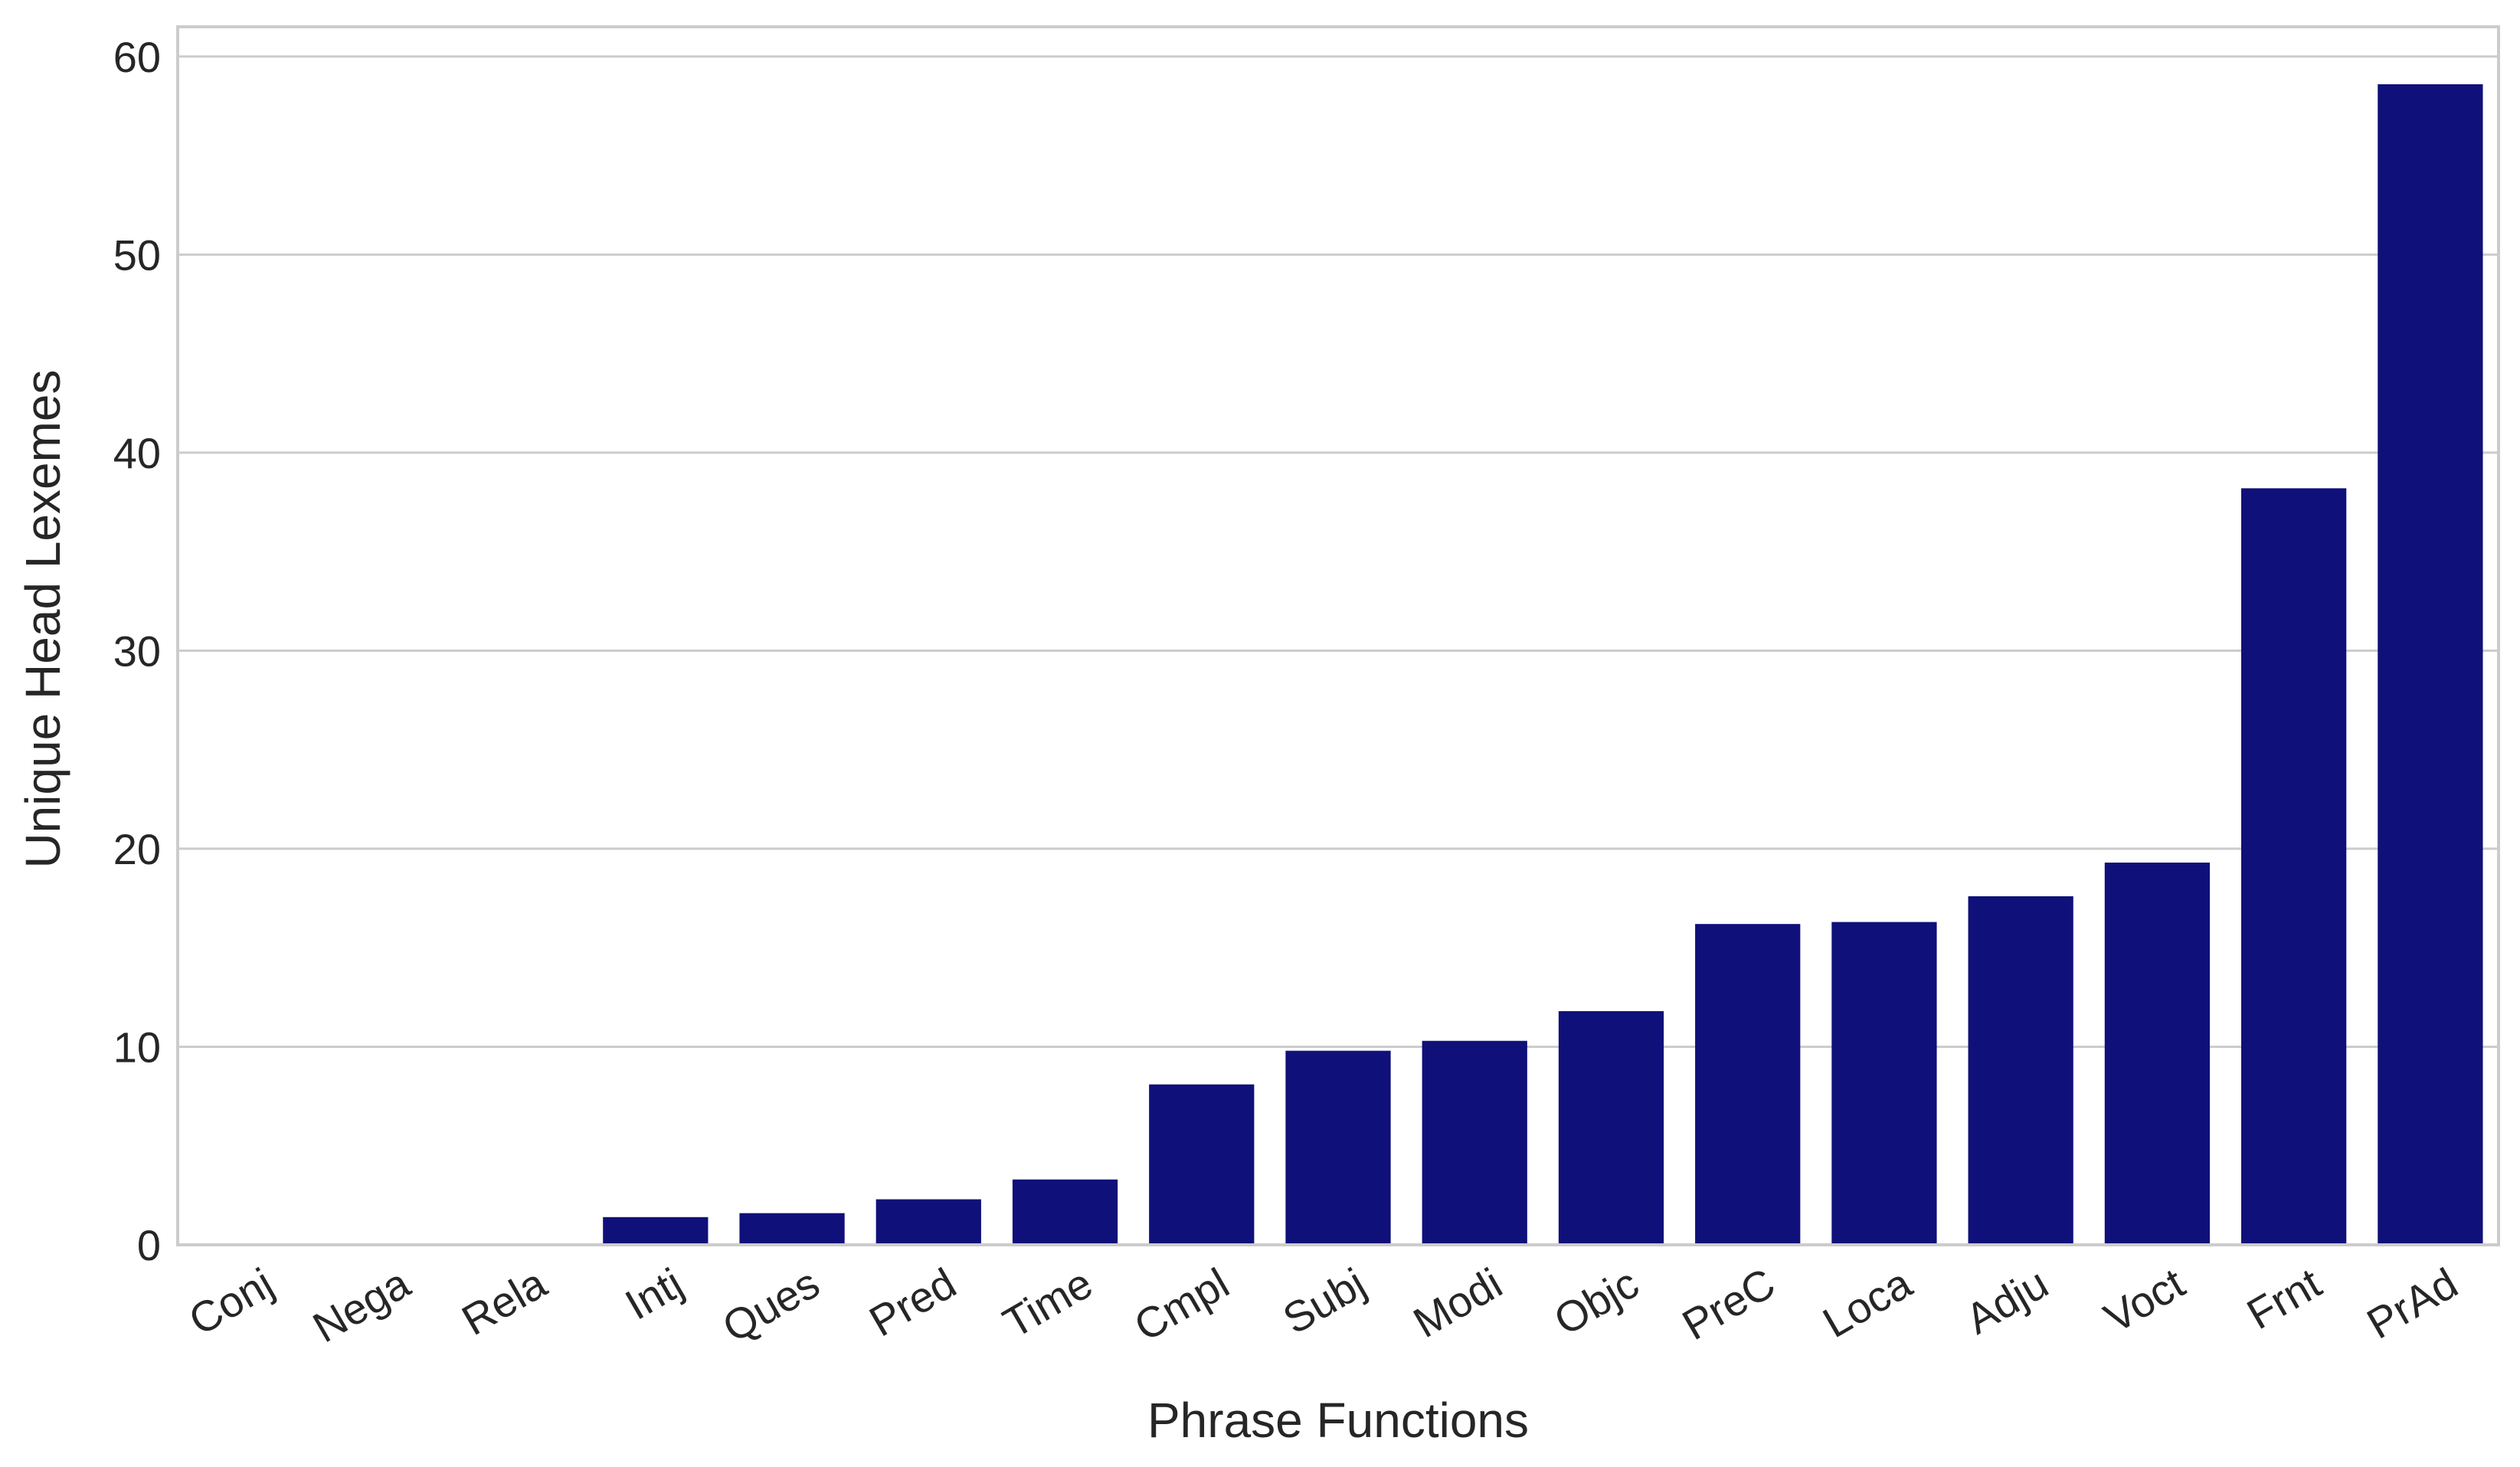  What do you see at coordinates (504, 1301) in the screenshot?
I see `x-tick-label-rela: Rela` at bounding box center [504, 1301].